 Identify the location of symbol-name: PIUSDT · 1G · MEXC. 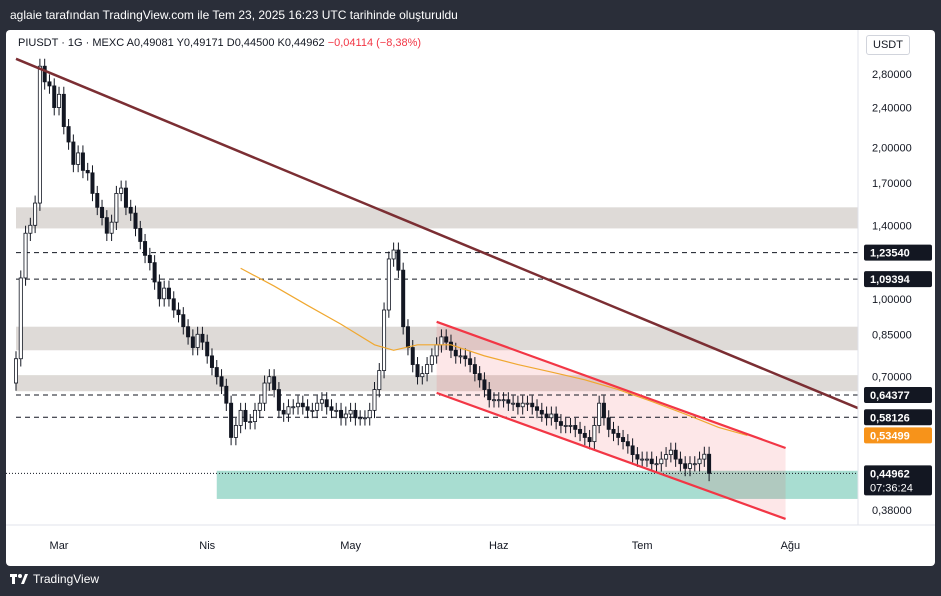
(71, 43).